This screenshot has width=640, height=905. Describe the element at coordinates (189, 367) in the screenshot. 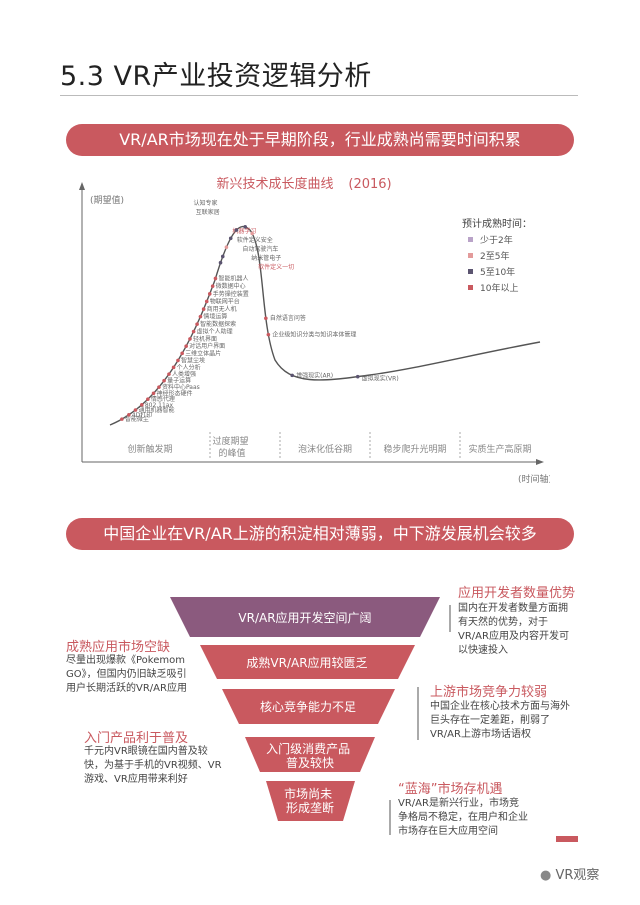

I see `hype-point-label: 个人分析` at that location.